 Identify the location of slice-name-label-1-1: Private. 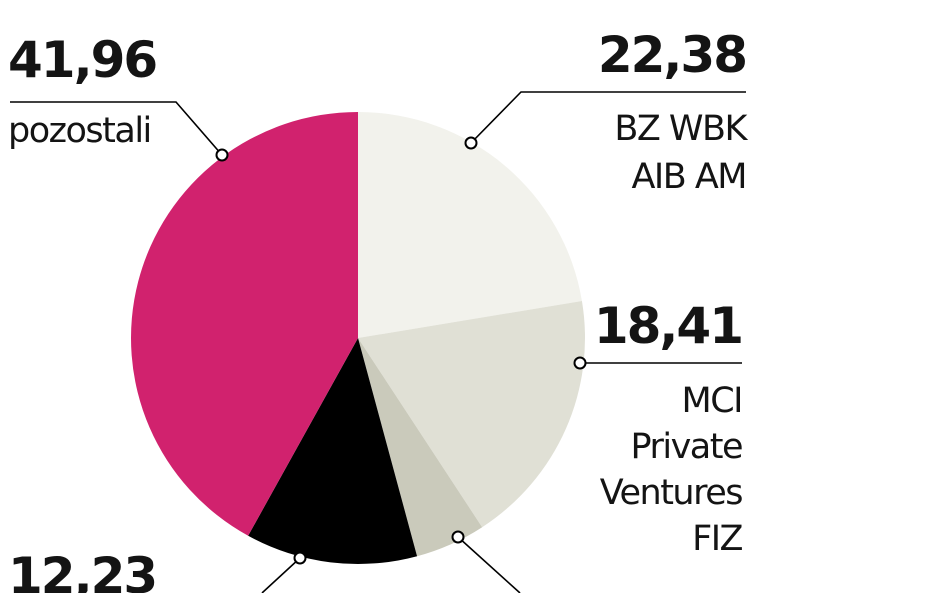
(686, 447).